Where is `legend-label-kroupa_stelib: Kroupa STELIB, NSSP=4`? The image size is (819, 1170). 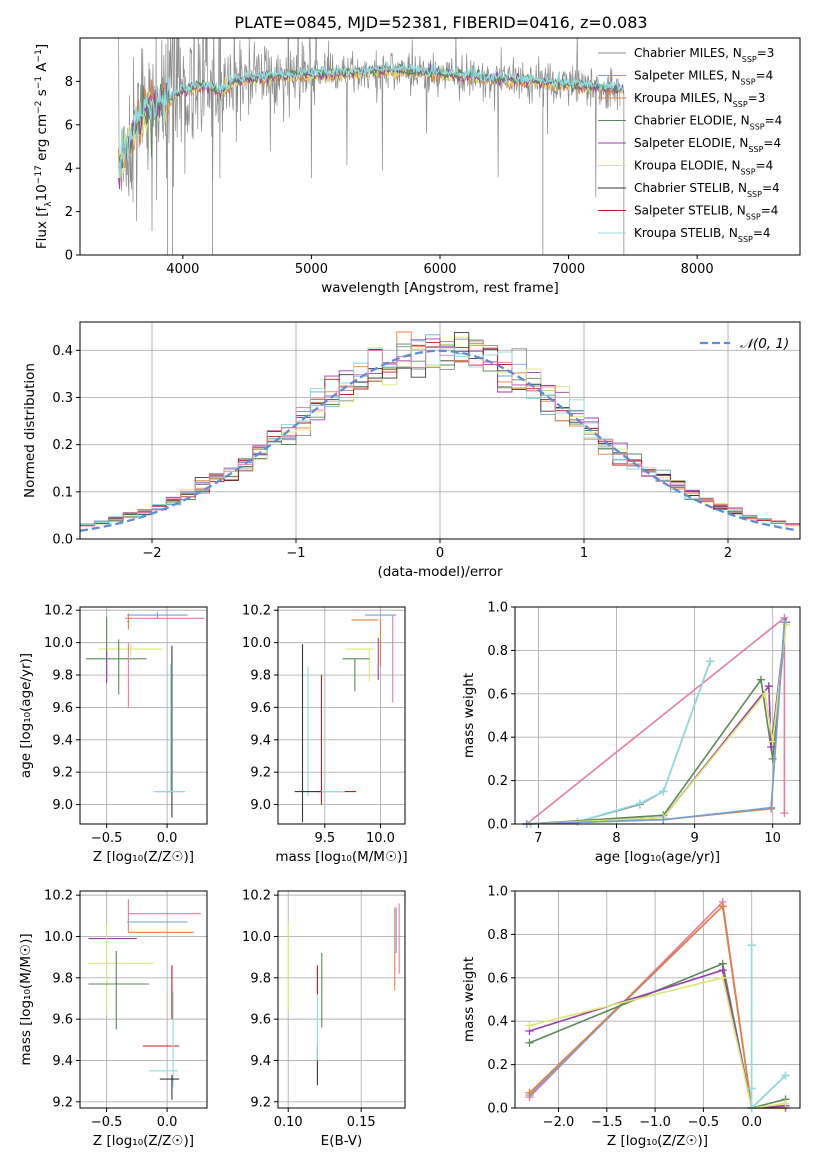 legend-label-kroupa_stelib: Kroupa STELIB, NSSP=4 is located at coordinates (702, 235).